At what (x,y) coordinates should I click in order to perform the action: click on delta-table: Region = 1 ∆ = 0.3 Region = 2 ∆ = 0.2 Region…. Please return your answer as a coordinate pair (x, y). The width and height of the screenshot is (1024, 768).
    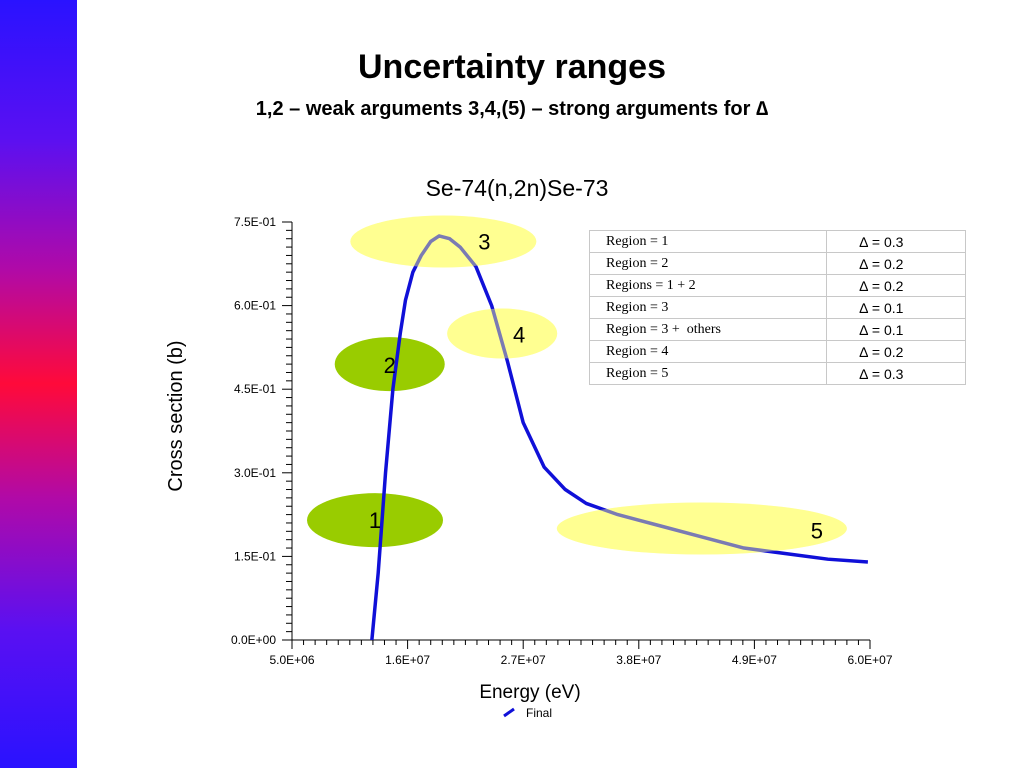
    Looking at the image, I should click on (777, 307).